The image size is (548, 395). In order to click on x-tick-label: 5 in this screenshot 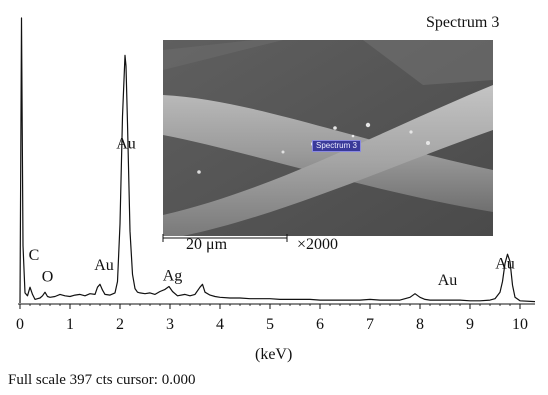, I will do `click(270, 324)`.